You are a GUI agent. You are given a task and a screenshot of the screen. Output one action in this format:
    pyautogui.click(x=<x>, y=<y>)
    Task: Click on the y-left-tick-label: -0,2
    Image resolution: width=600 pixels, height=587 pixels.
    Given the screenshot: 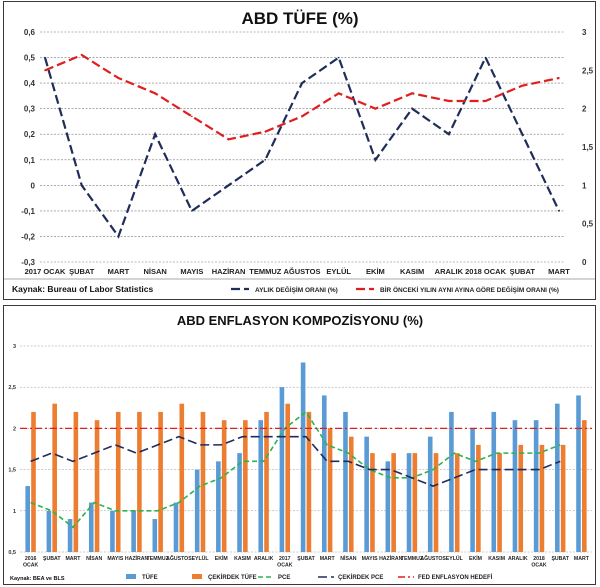 What is the action you would take?
    pyautogui.click(x=28, y=236)
    